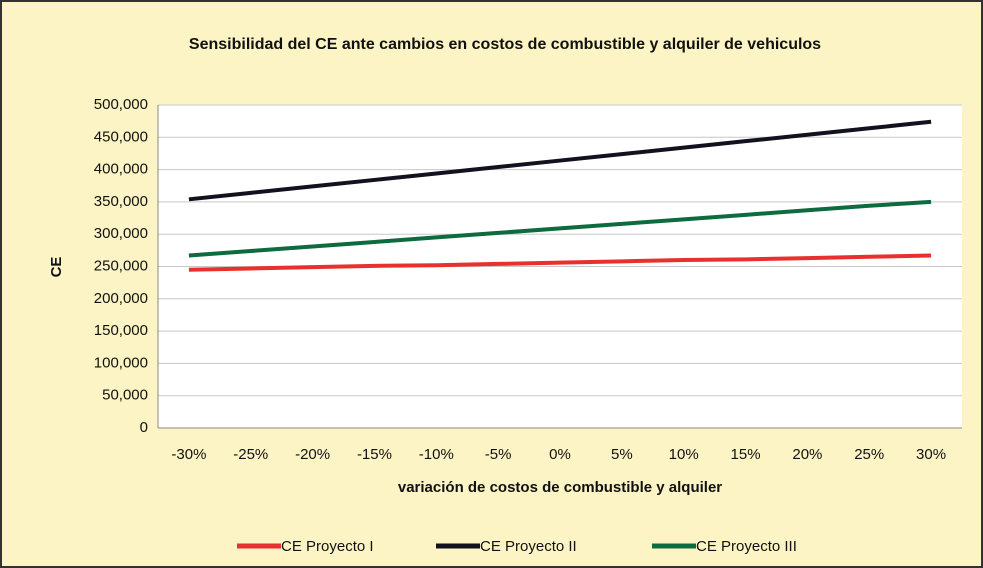 The image size is (983, 568). What do you see at coordinates (684, 454) in the screenshot?
I see `x-tick-label: 10%` at bounding box center [684, 454].